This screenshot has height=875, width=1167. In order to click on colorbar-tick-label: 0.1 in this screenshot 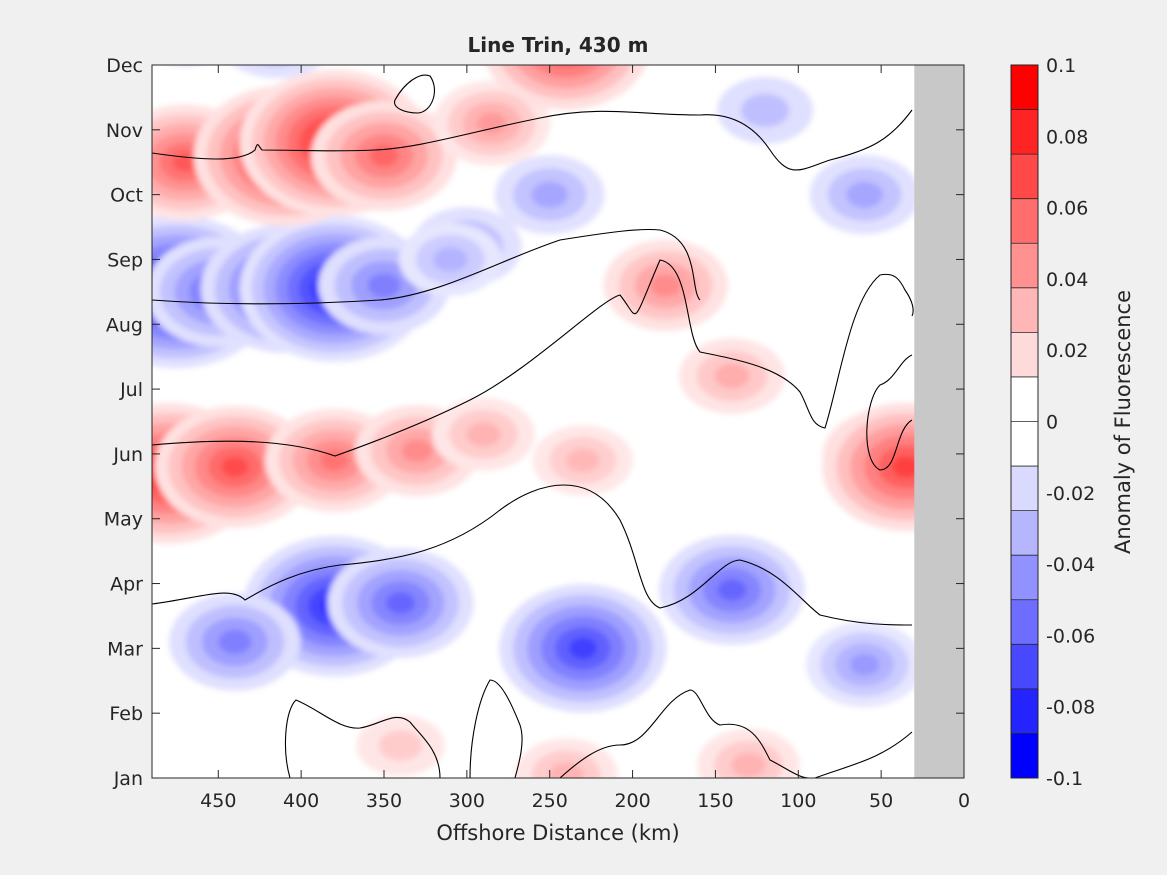, I will do `click(1061, 66)`.